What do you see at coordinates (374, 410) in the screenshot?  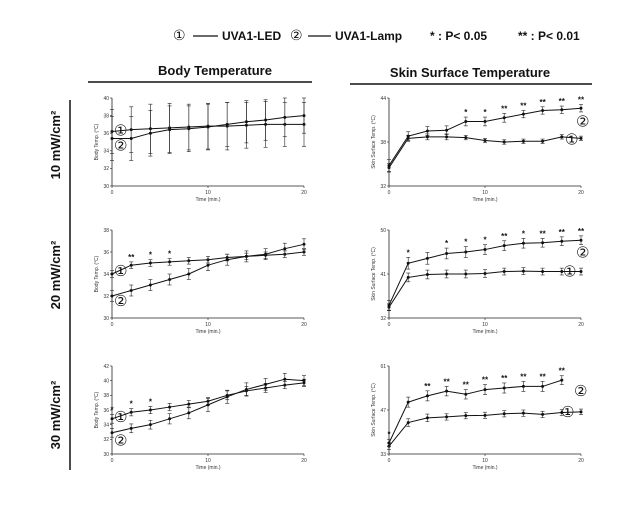 I see `y-axis-title: Skin Surface Temp. (°C)` at bounding box center [374, 410].